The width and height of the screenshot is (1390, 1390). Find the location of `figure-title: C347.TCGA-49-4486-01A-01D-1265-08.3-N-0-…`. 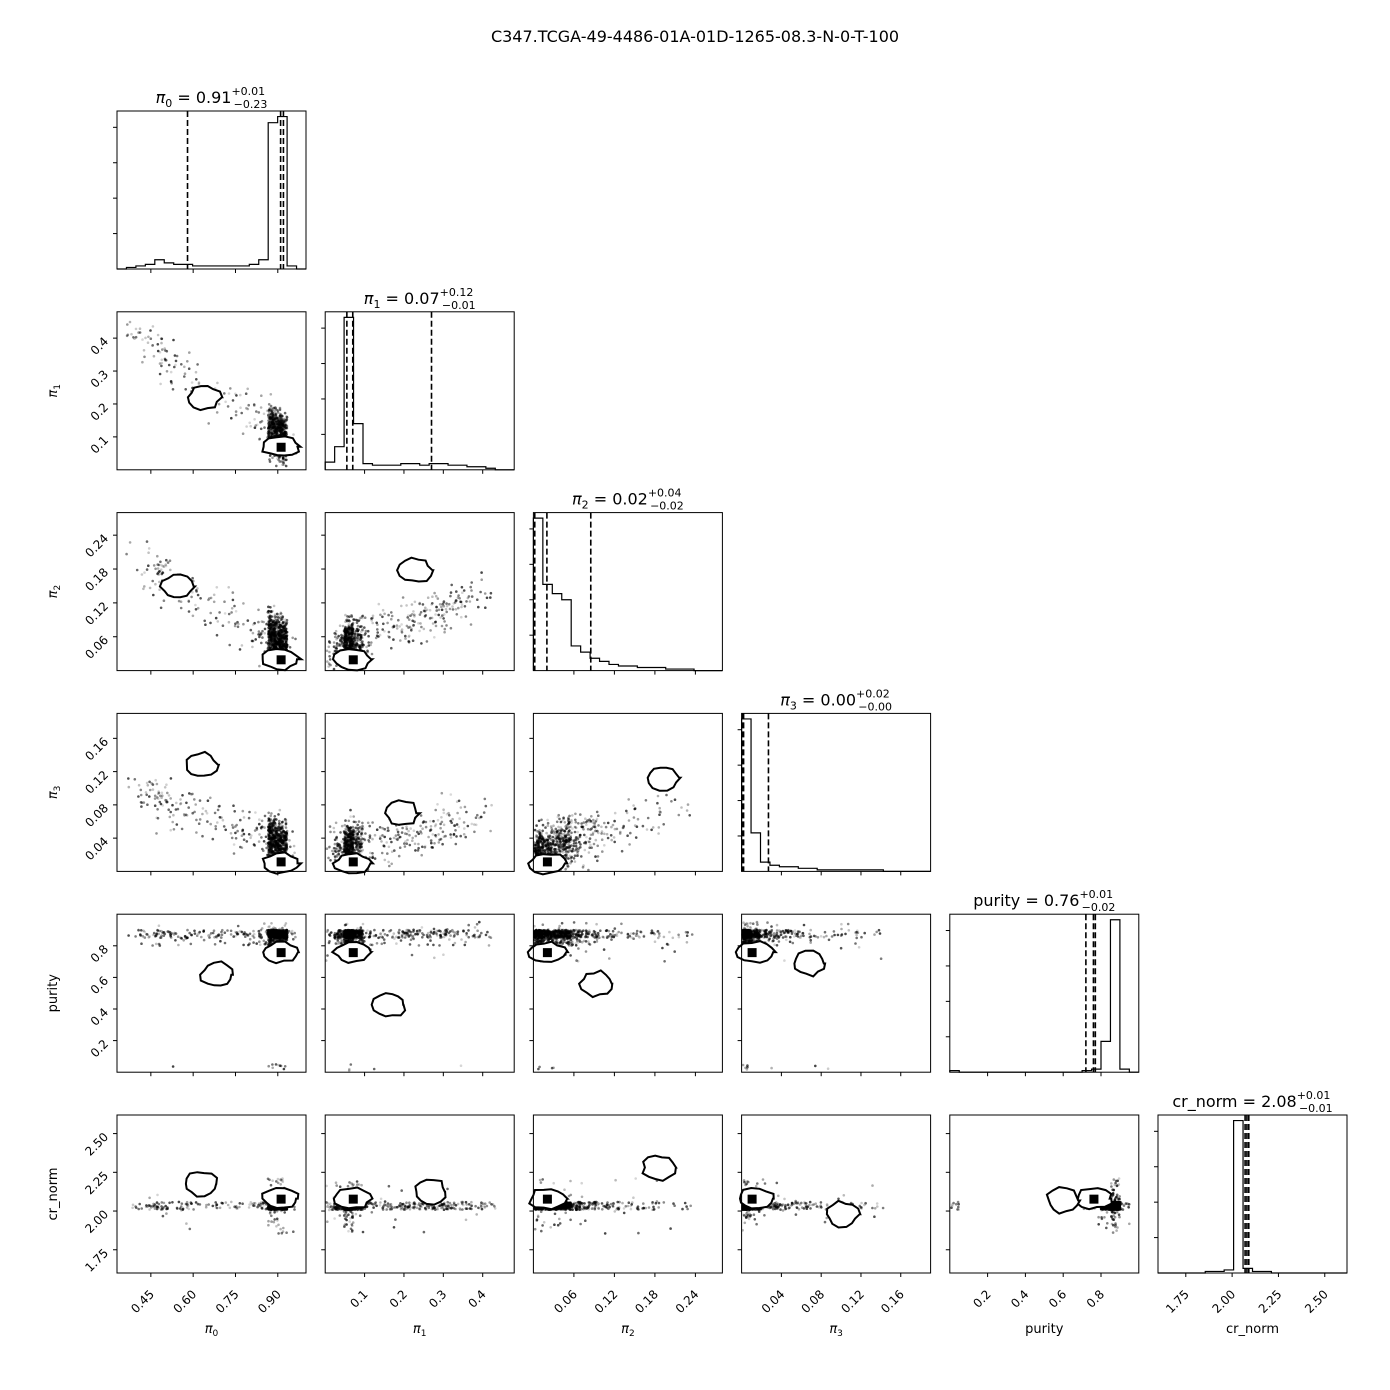

figure-title: C347.TCGA-49-4486-01A-01D-1265-08.3-N-0-… is located at coordinates (695, 36).